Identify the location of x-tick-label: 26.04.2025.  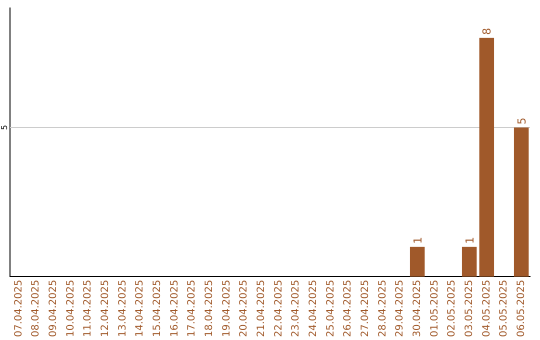
(348, 309).